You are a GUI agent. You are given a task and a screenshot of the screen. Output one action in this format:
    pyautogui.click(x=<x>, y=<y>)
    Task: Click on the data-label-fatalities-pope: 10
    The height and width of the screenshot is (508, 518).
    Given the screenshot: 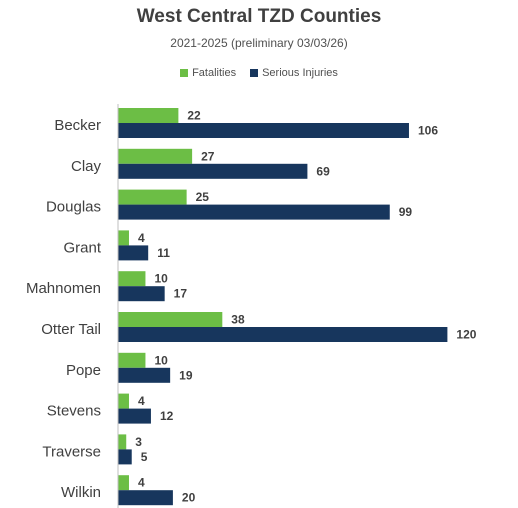 What is the action you would take?
    pyautogui.click(x=161, y=360)
    